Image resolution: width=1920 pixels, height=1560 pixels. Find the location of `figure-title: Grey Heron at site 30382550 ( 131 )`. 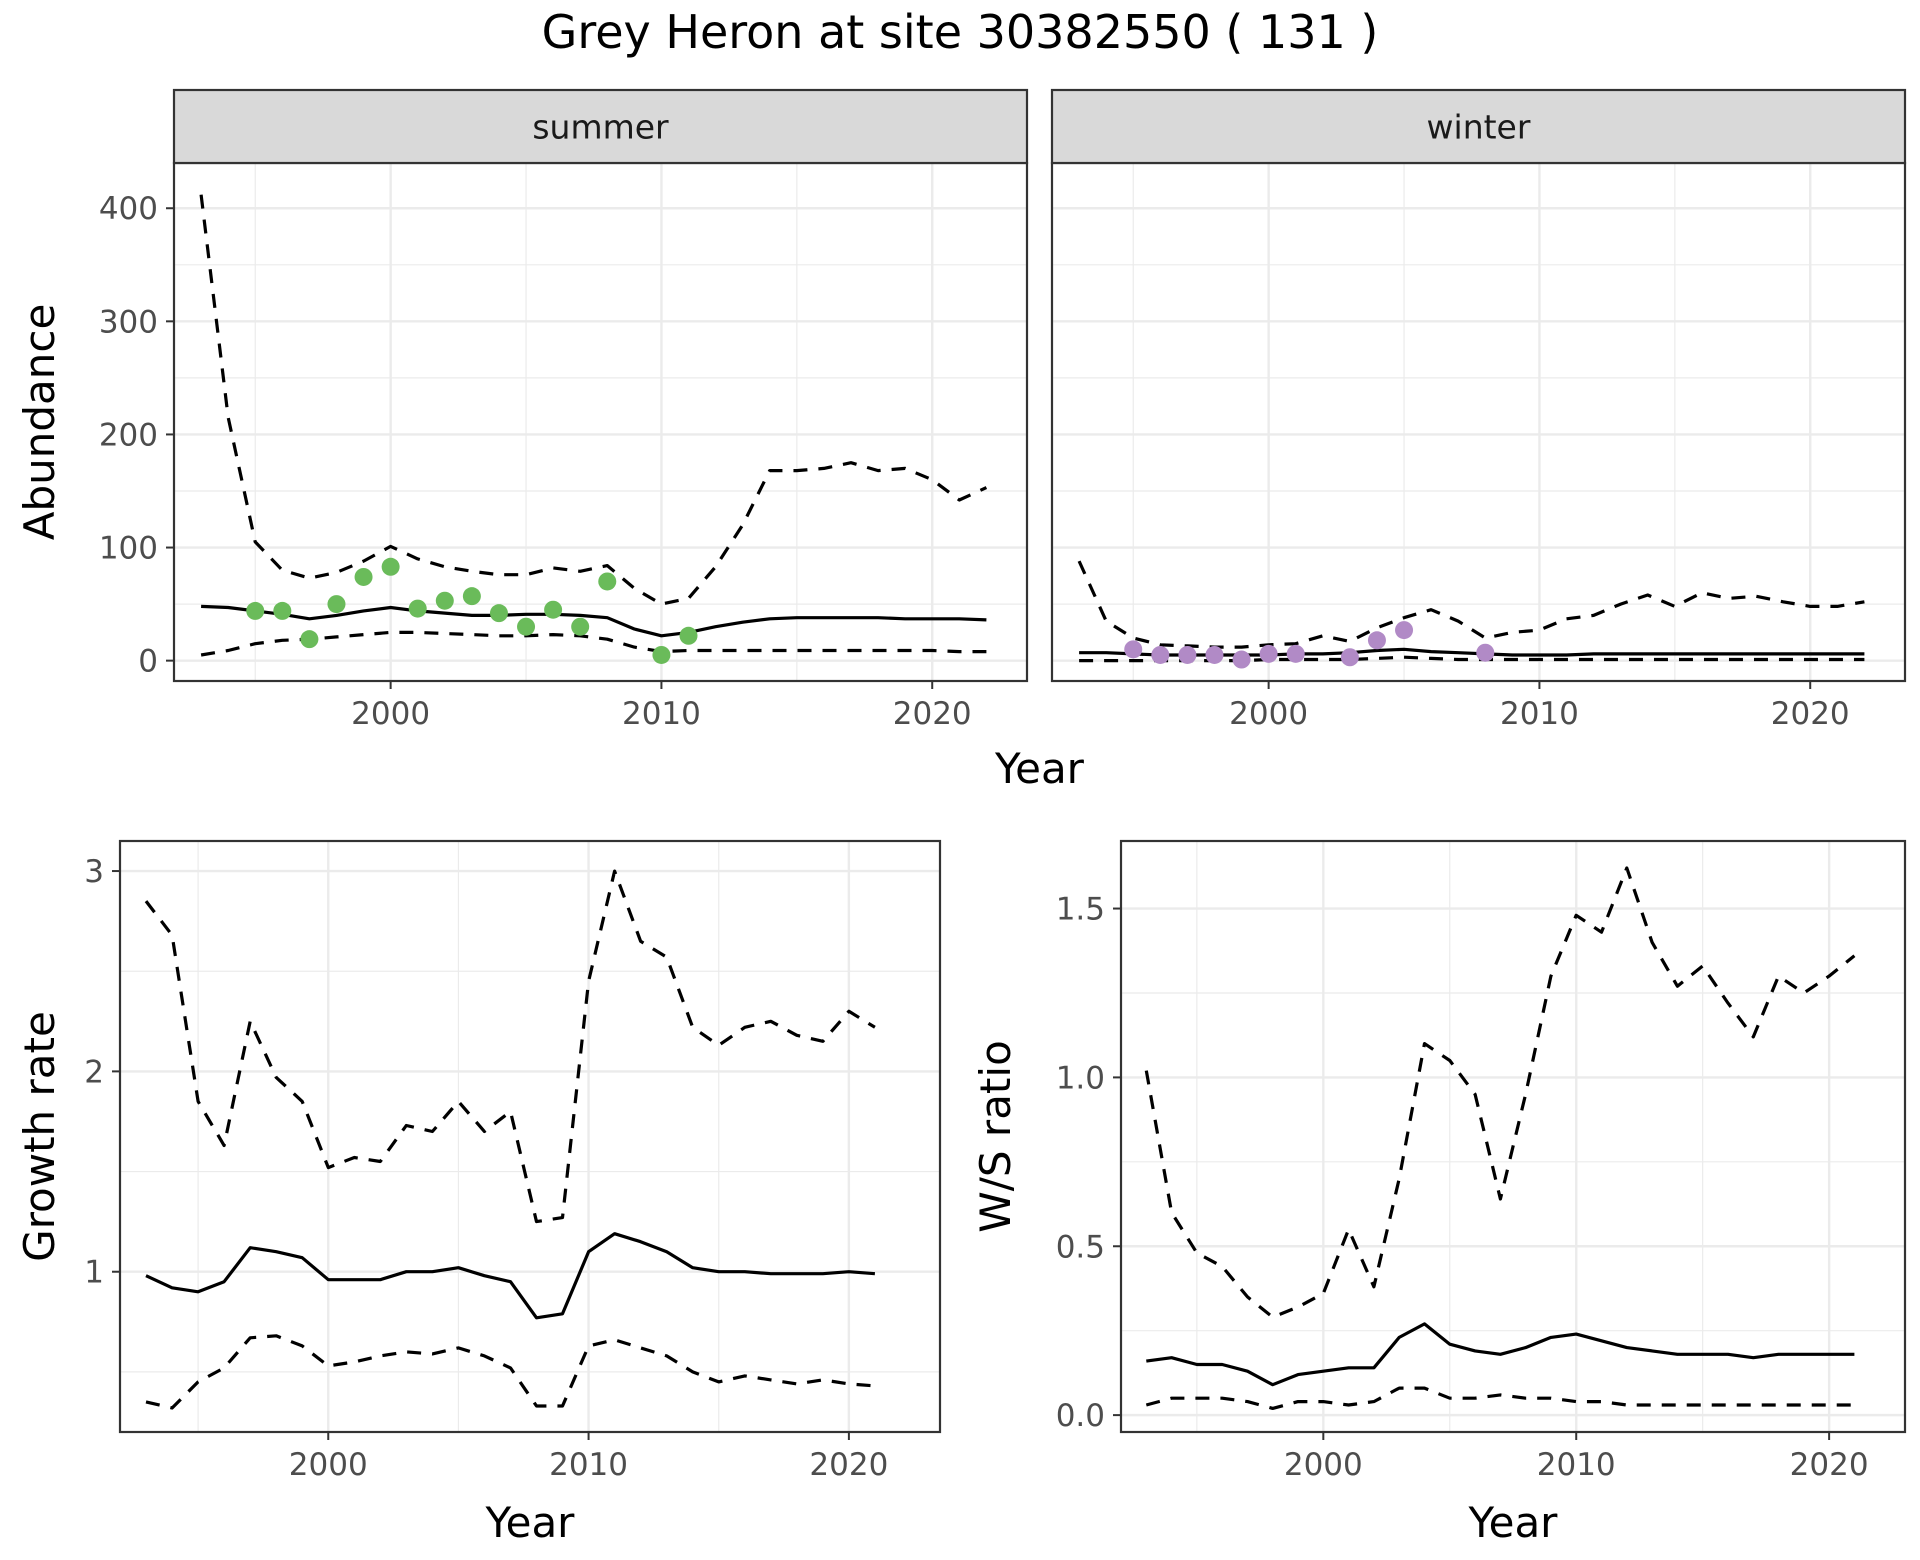

figure-title: Grey Heron at site 30382550 ( 131 ) is located at coordinates (960, 32).